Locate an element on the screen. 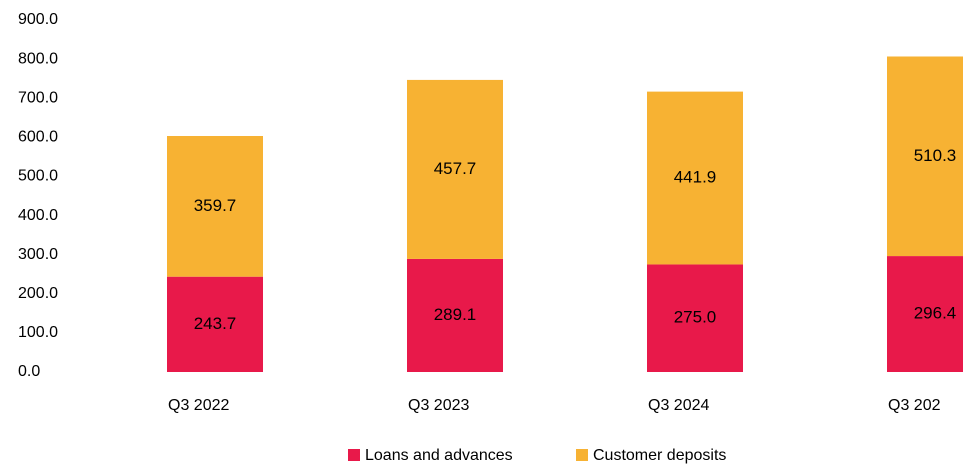  y-tick-label: 100.0 is located at coordinates (38, 332).